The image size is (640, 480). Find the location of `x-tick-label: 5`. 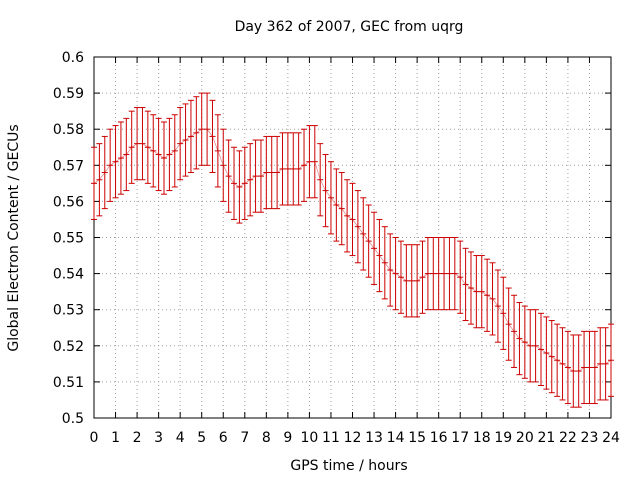

x-tick-label: 5 is located at coordinates (201, 438).